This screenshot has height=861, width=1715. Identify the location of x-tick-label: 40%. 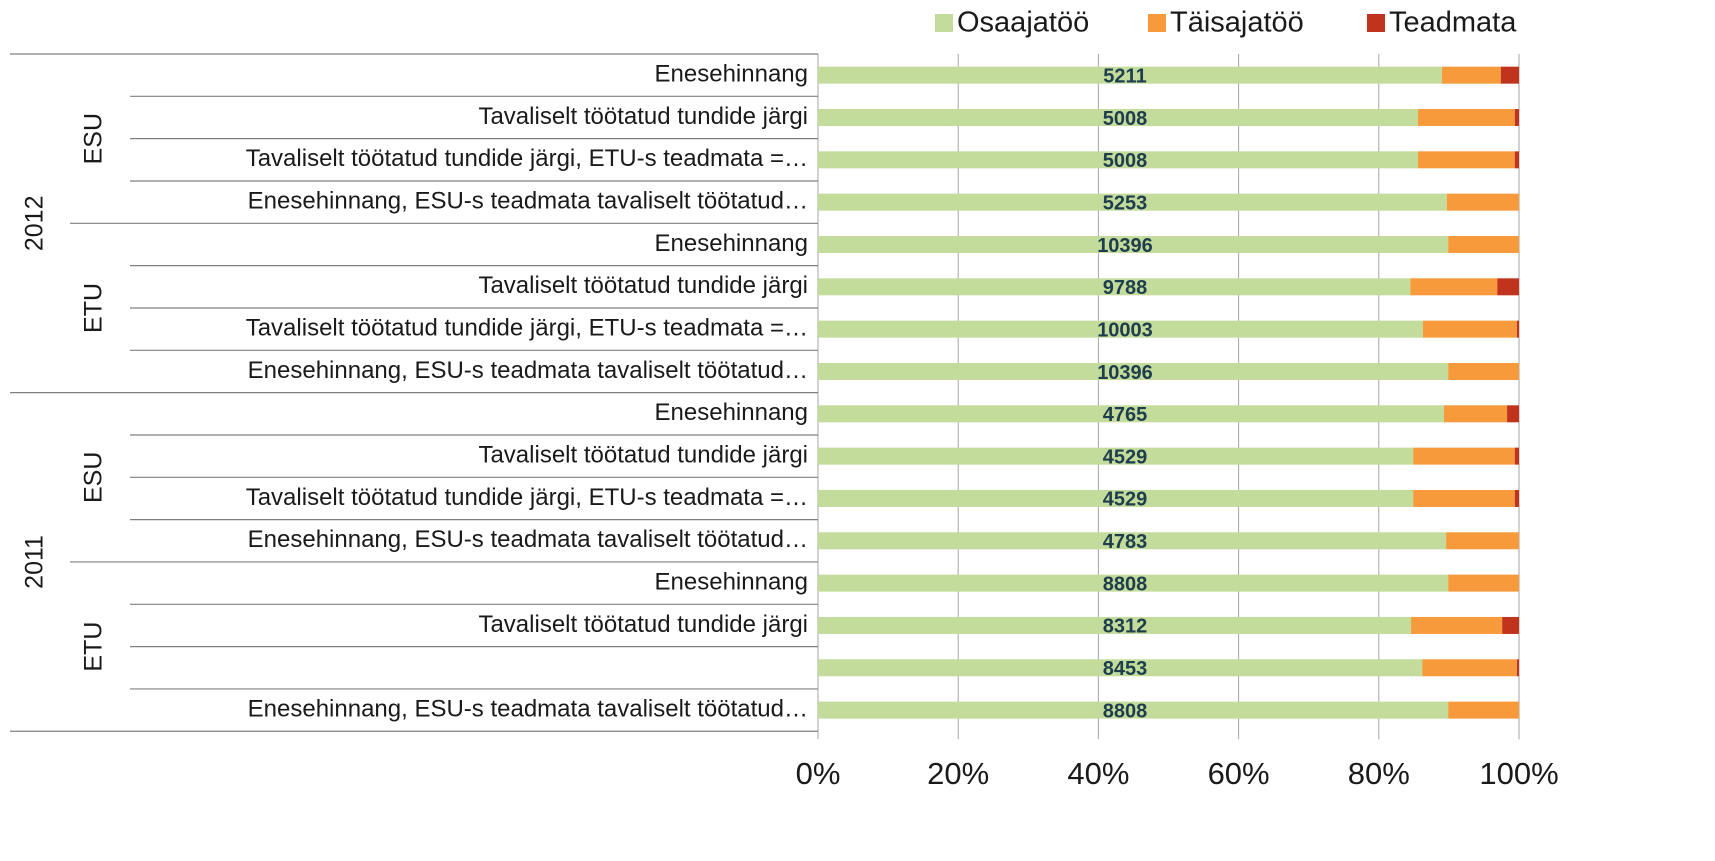
(1098, 773).